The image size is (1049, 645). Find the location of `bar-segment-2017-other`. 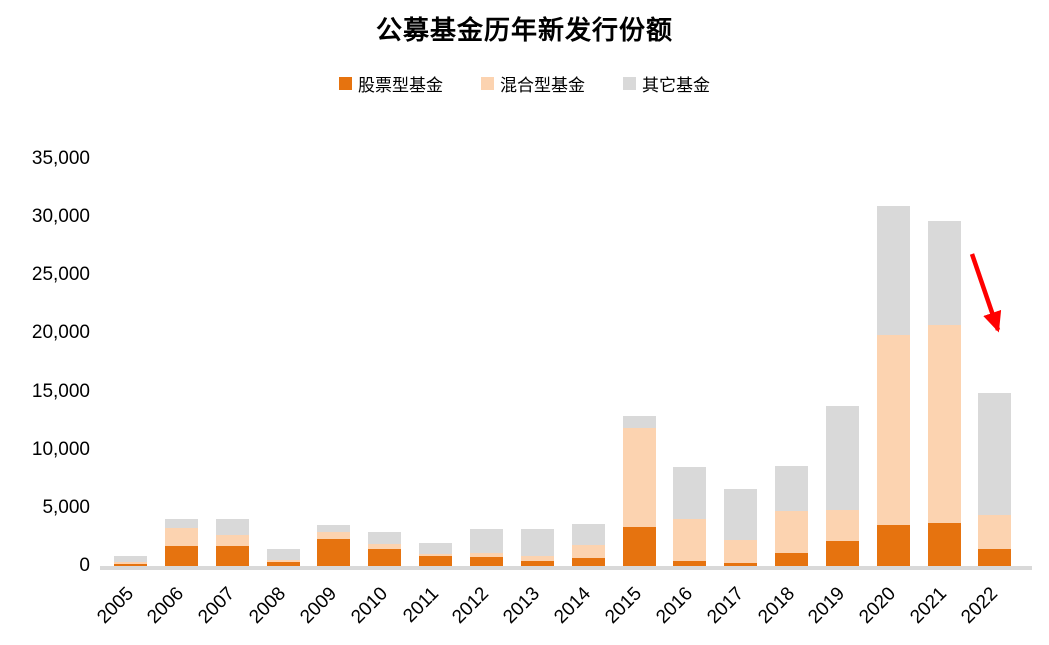

bar-segment-2017-other is located at coordinates (741, 514).